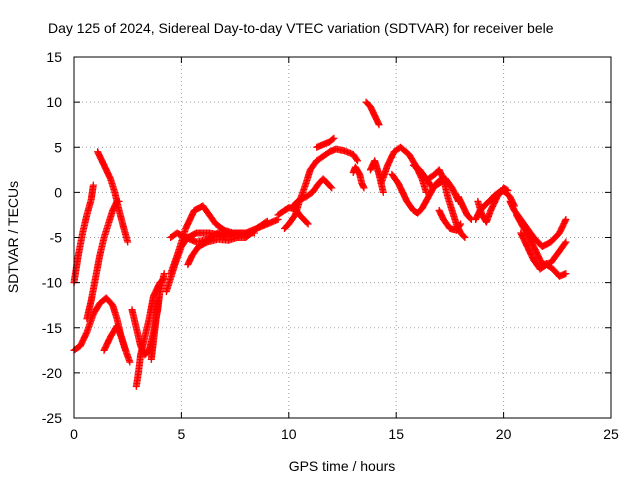  I want to click on x-tick-label: 20, so click(504, 434).